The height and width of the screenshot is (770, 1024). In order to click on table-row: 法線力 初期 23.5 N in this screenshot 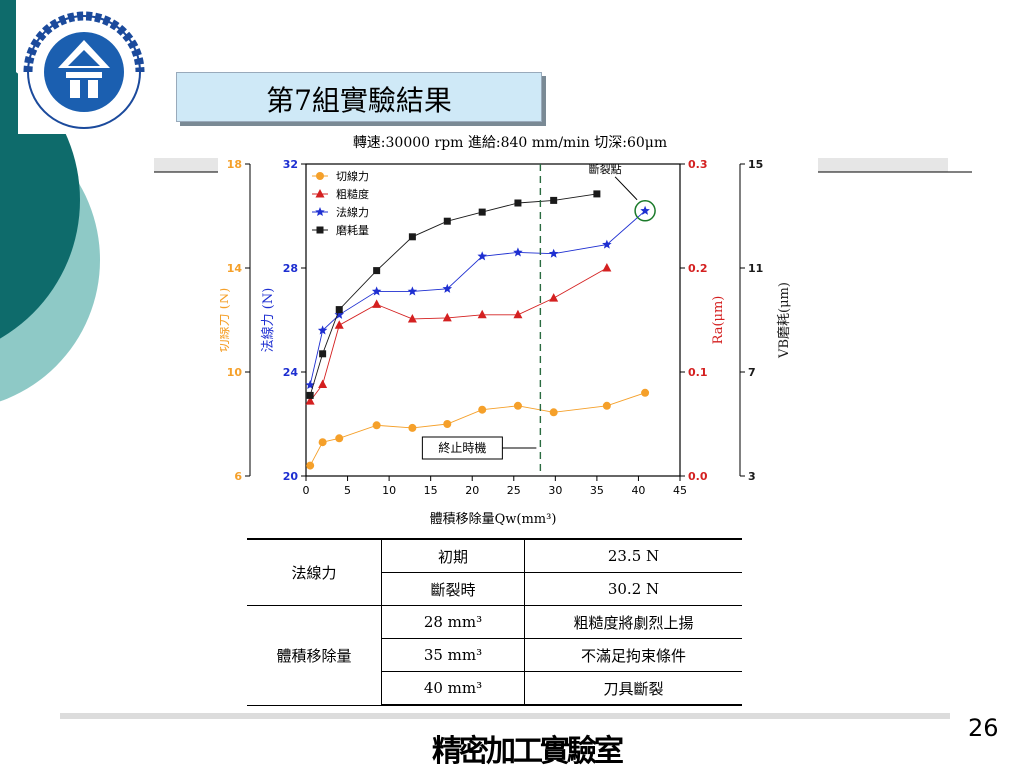, I will do `click(494, 572)`.